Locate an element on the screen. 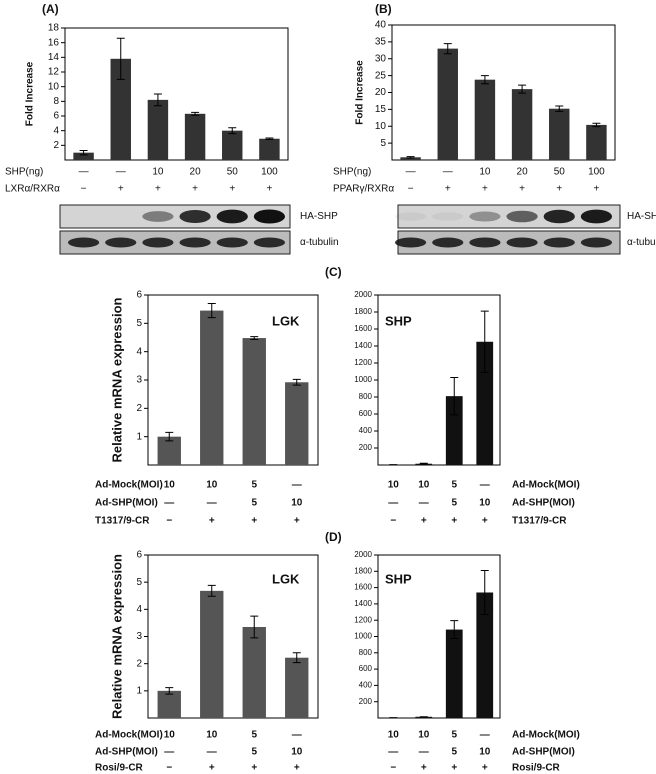  row-value: 100 is located at coordinates (596, 172).